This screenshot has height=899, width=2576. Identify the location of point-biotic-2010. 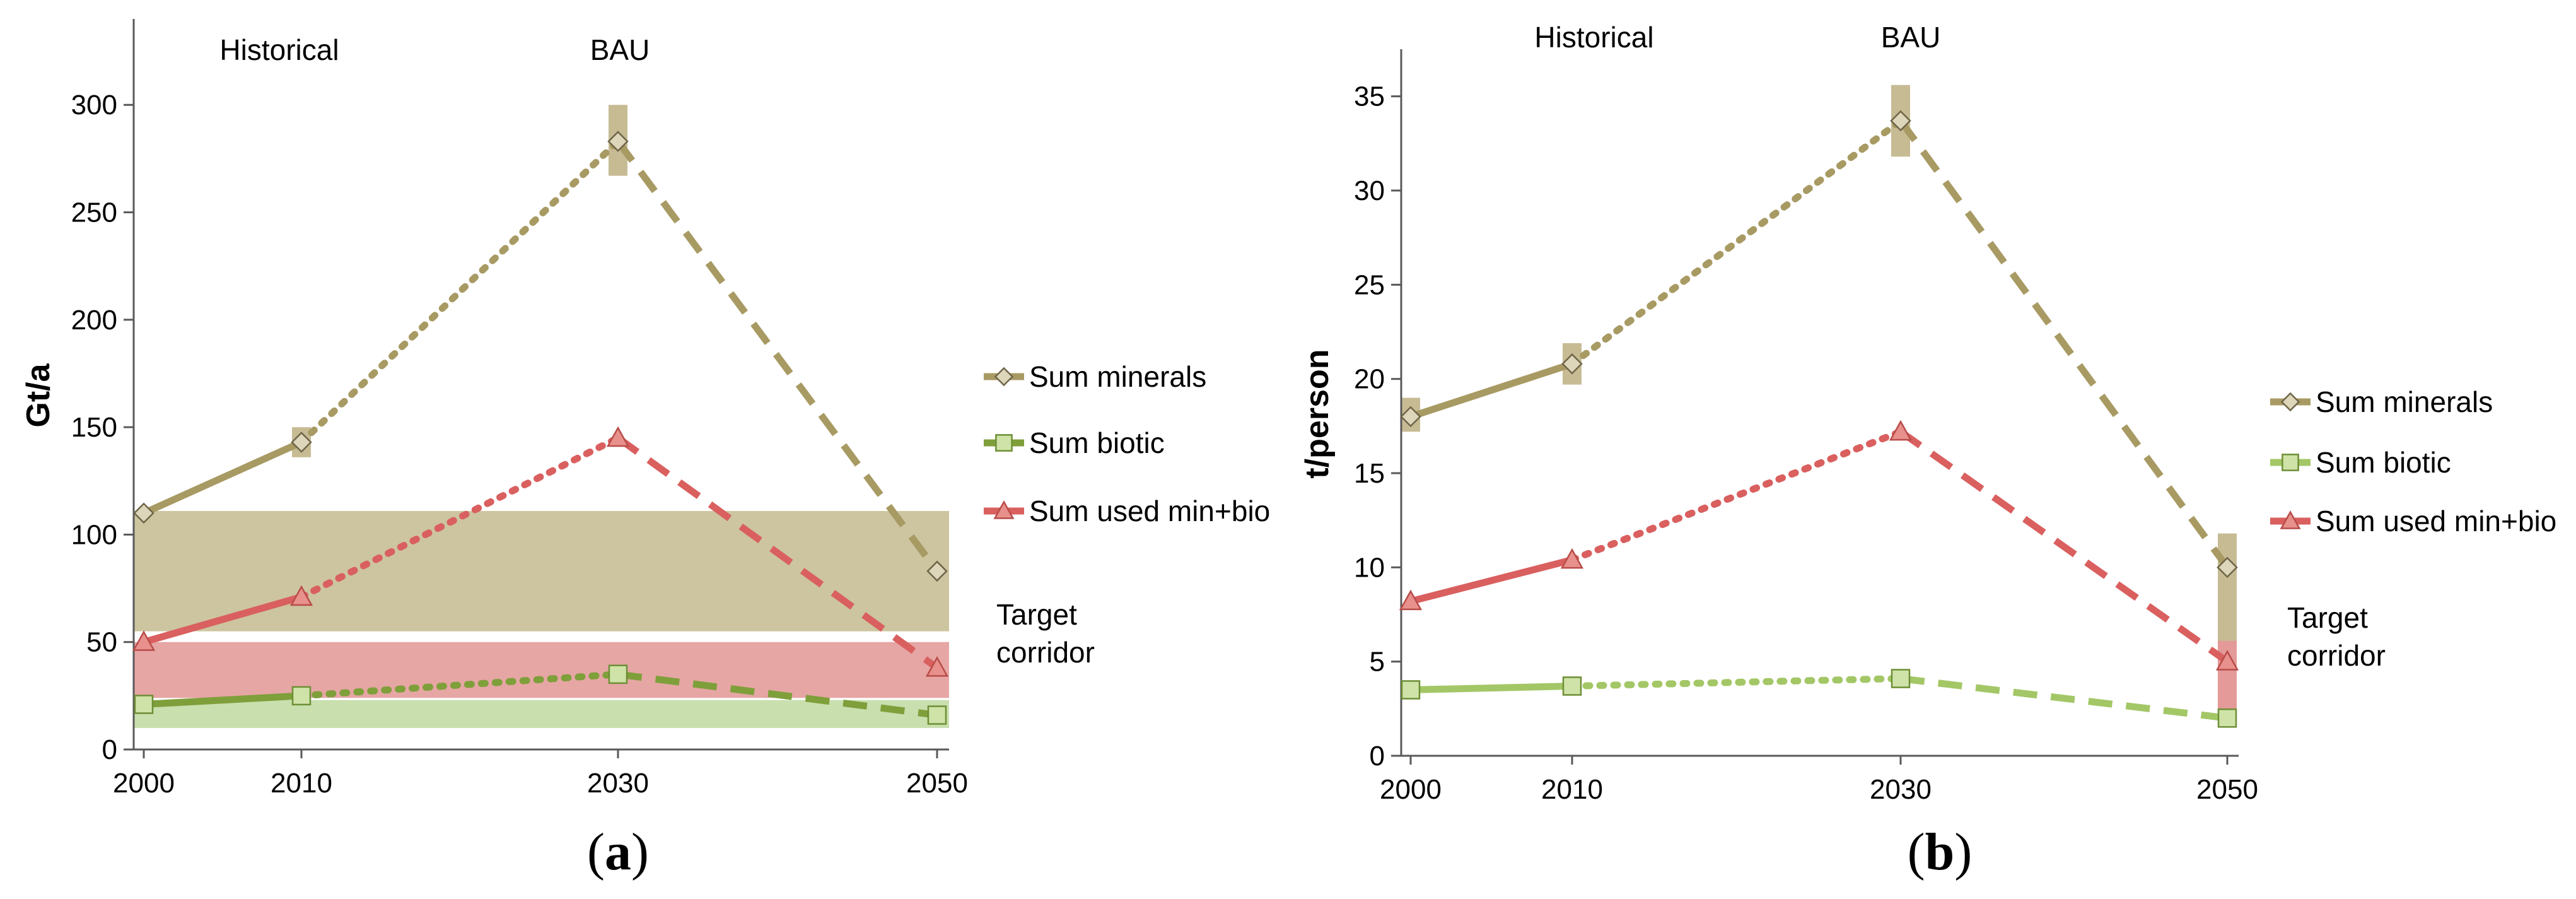
(301, 696).